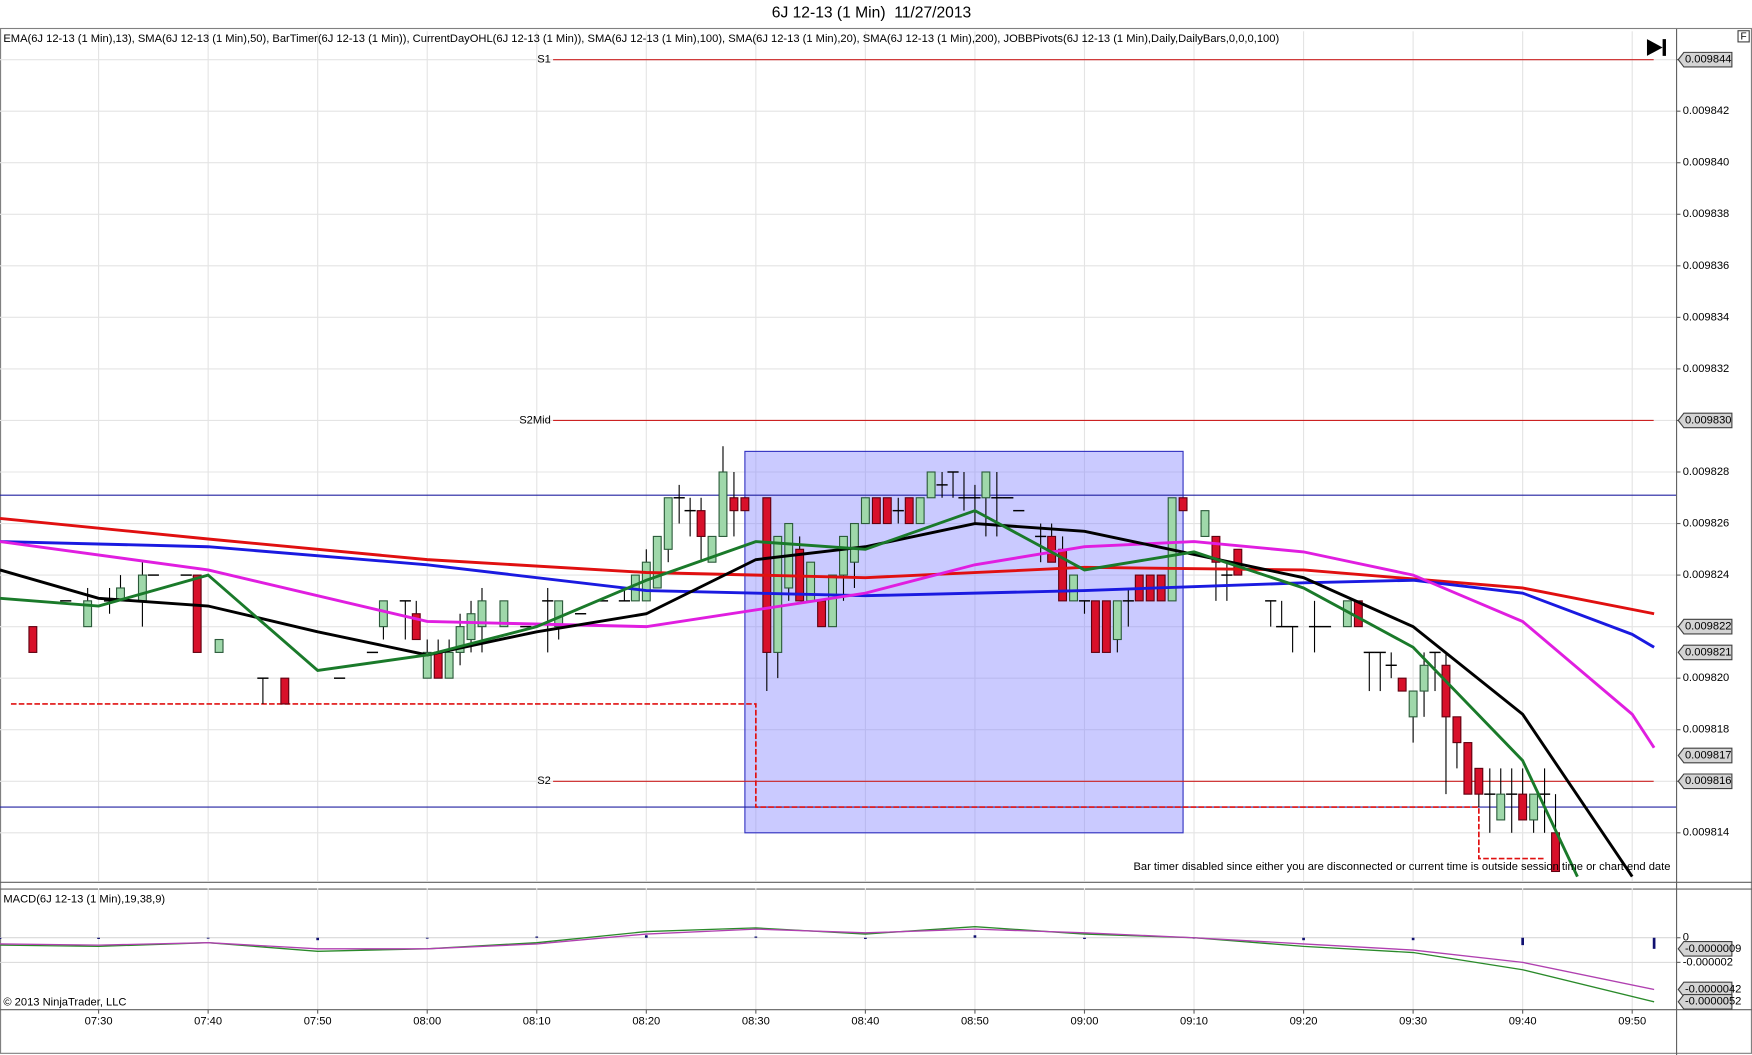 Image resolution: width=1752 pixels, height=1055 pixels. I want to click on y-tick-label: 0.009814, so click(1706, 833).